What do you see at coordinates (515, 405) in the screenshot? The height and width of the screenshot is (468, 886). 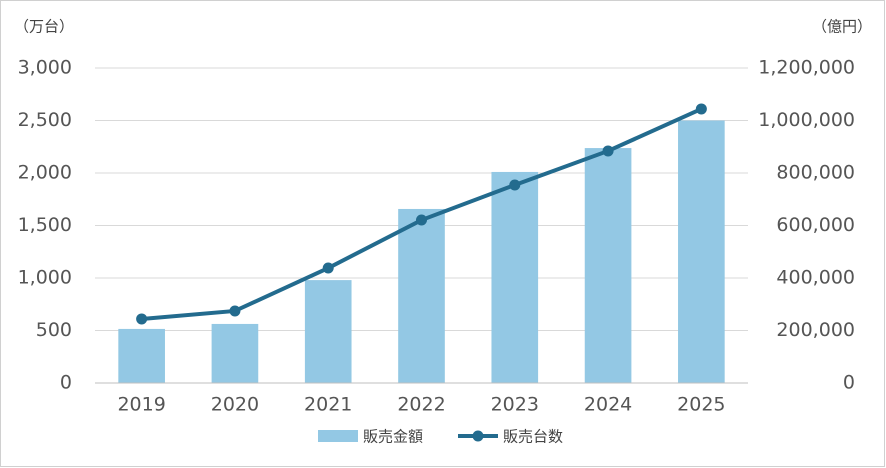 I see `x-tick-label: 2023` at bounding box center [515, 405].